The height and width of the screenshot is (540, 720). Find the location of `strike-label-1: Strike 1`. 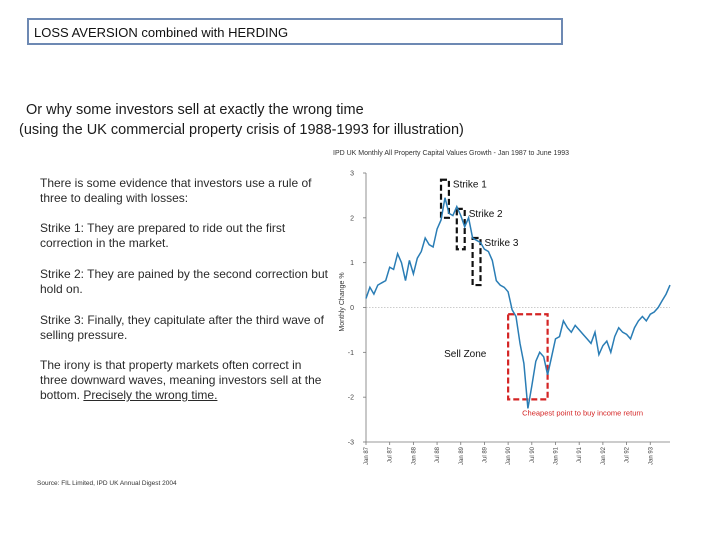

strike-label-1: Strike 1 is located at coordinates (470, 185).